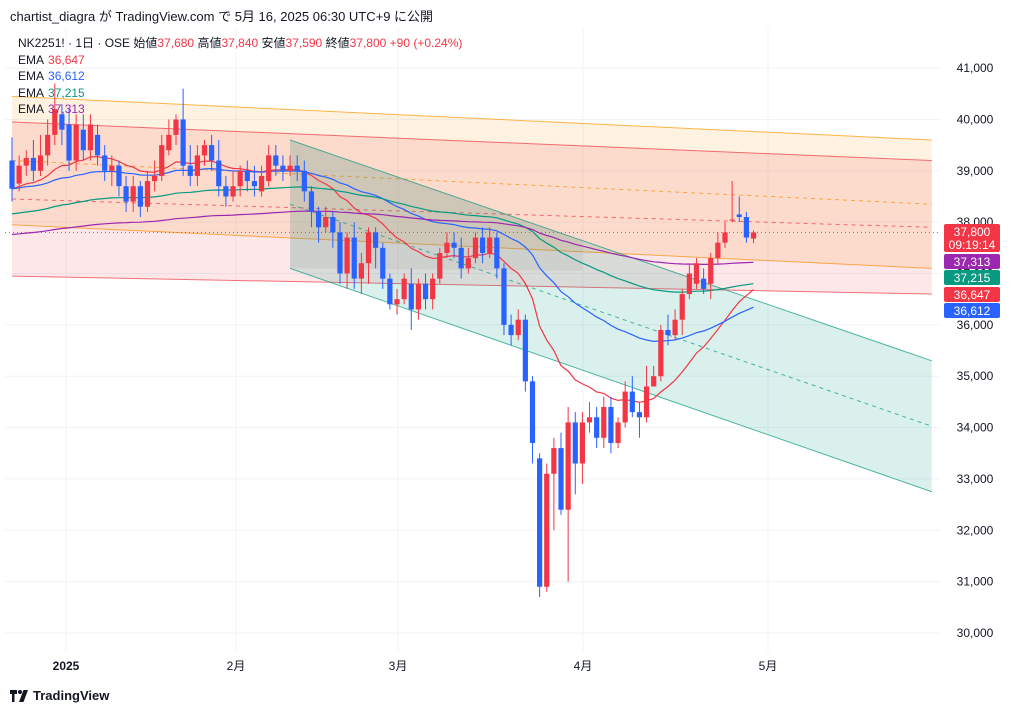 The height and width of the screenshot is (713, 1024). I want to click on overlap-shade, so click(436, 205).